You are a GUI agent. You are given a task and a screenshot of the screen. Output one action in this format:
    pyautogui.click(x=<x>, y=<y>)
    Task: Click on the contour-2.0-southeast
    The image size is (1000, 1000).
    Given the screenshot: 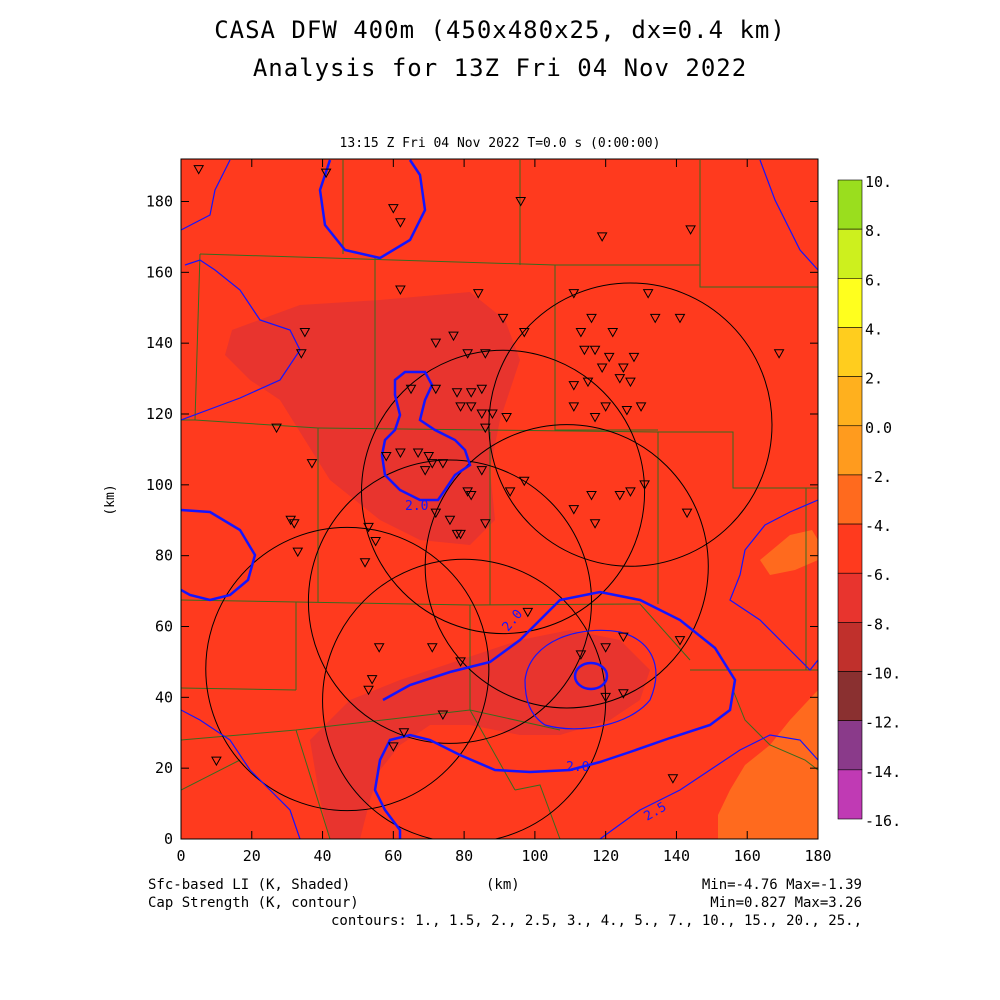 What is the action you would take?
    pyautogui.click(x=555, y=714)
    